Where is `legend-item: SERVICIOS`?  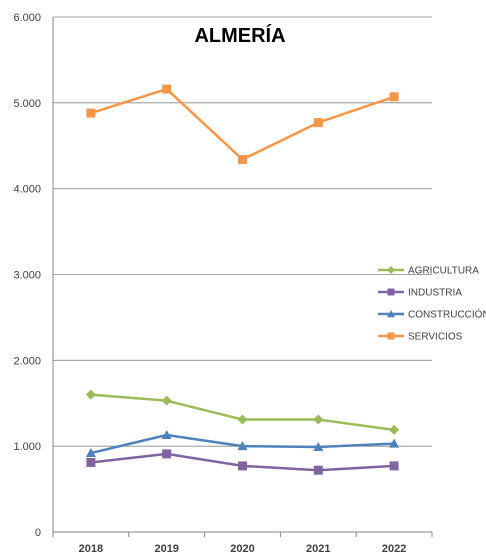
legend-item: SERVICIOS is located at coordinates (420, 337).